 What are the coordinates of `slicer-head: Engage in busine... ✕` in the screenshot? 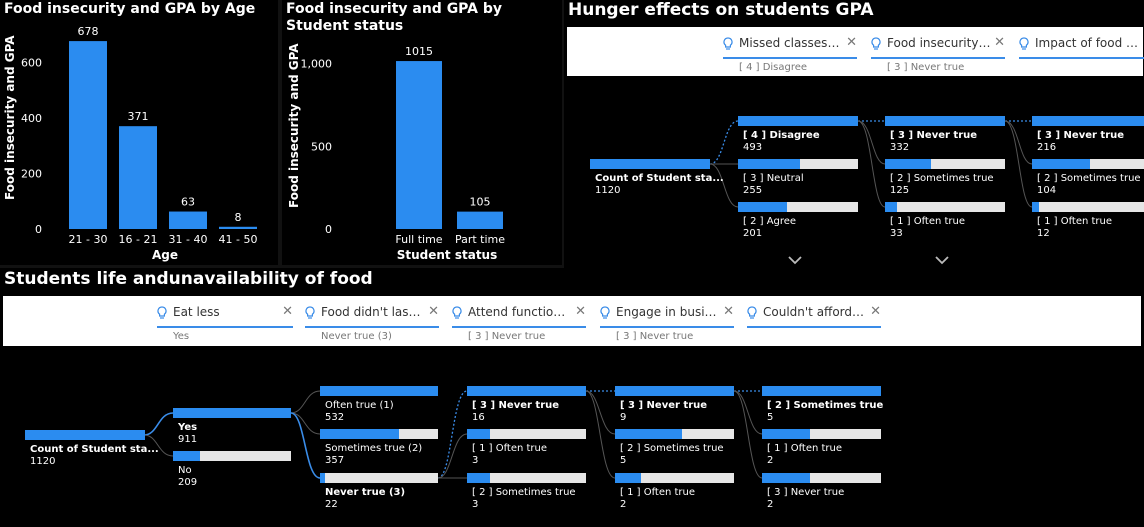 It's located at (667, 316).